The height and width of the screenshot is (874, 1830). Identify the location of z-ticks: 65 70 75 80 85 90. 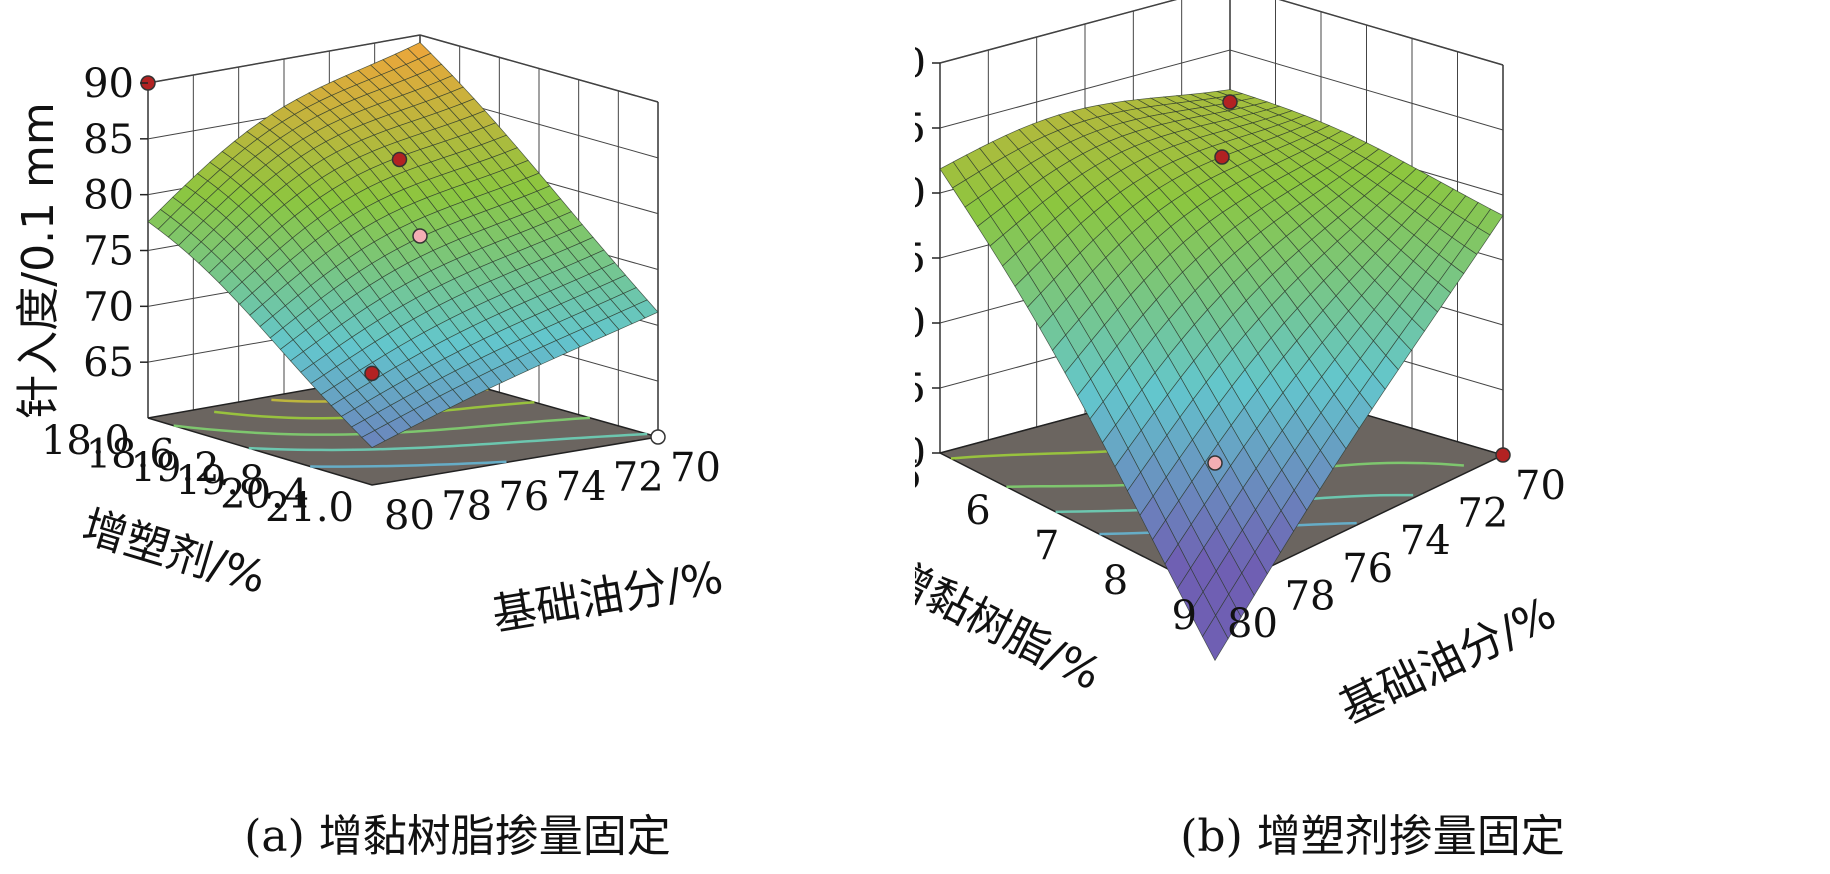
(115, 223).